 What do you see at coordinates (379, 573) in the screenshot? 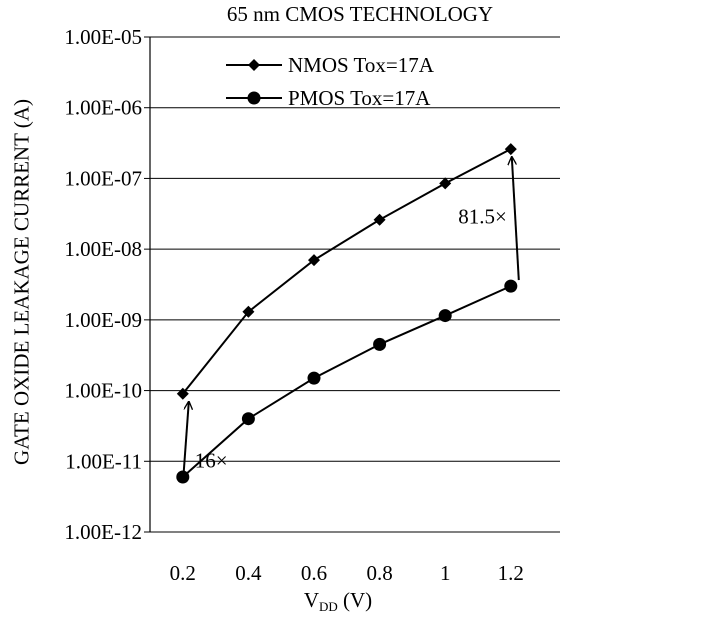
I see `x-tick-label: 0.8` at bounding box center [379, 573].